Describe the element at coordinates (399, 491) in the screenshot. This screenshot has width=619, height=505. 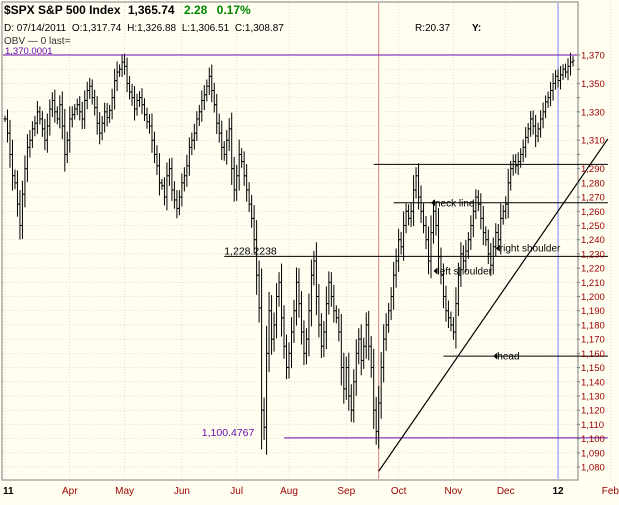
I see `x-tick-label: Oct` at that location.